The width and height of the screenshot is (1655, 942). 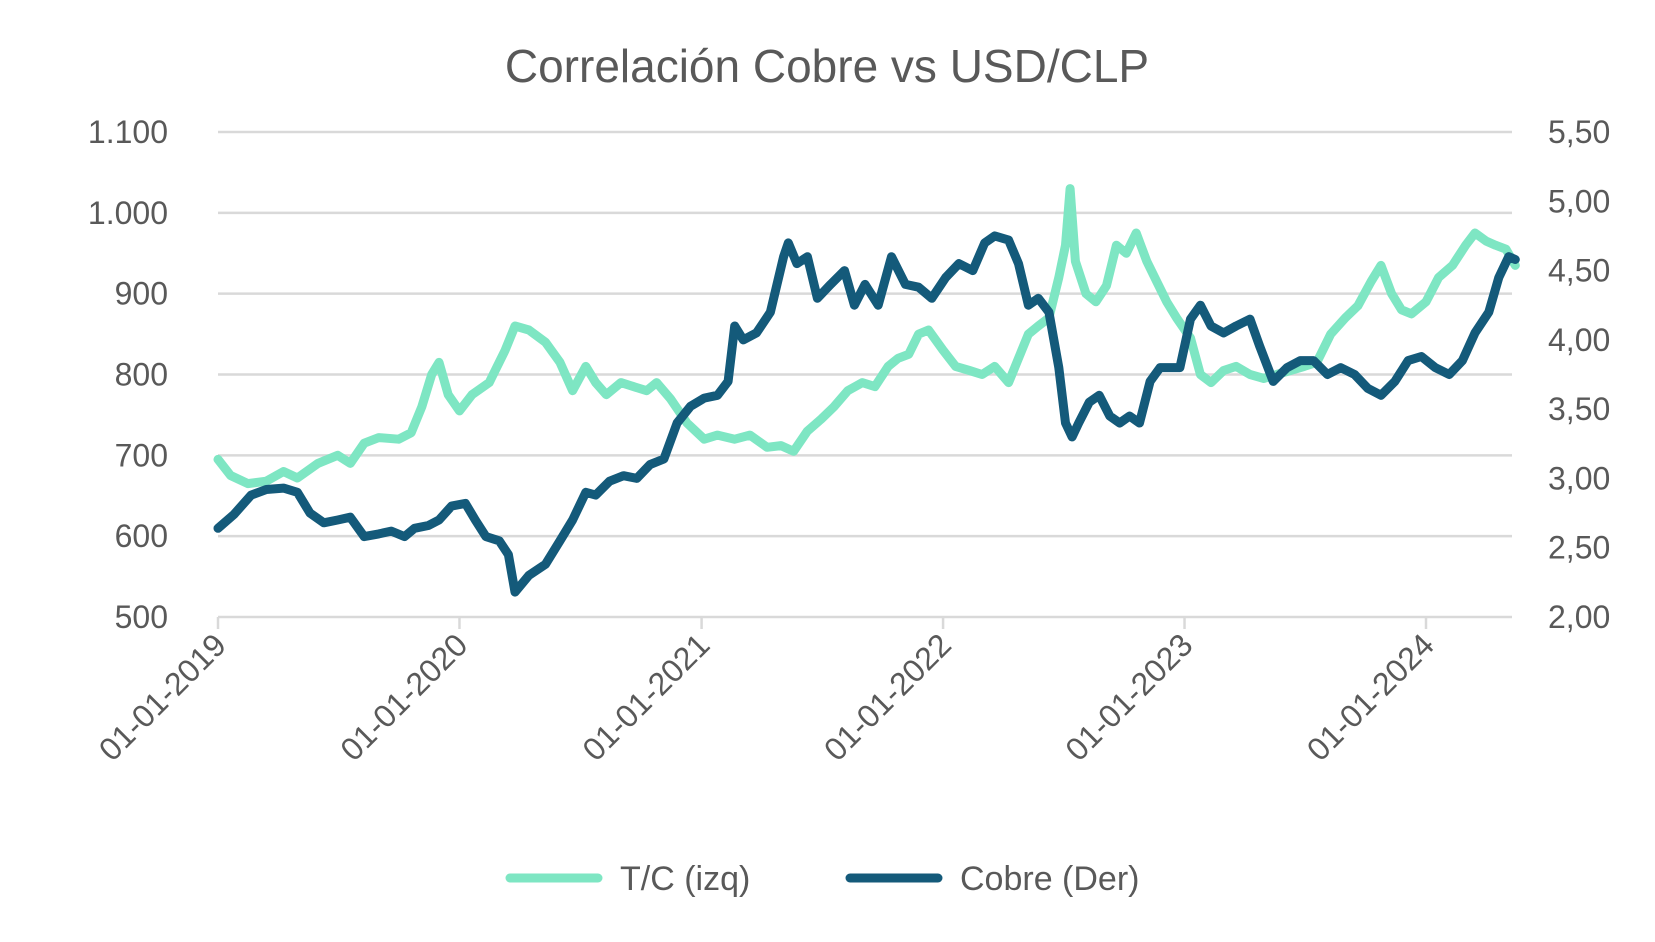 What do you see at coordinates (1579, 617) in the screenshot?
I see `y-right-tick-label: 2,00` at bounding box center [1579, 617].